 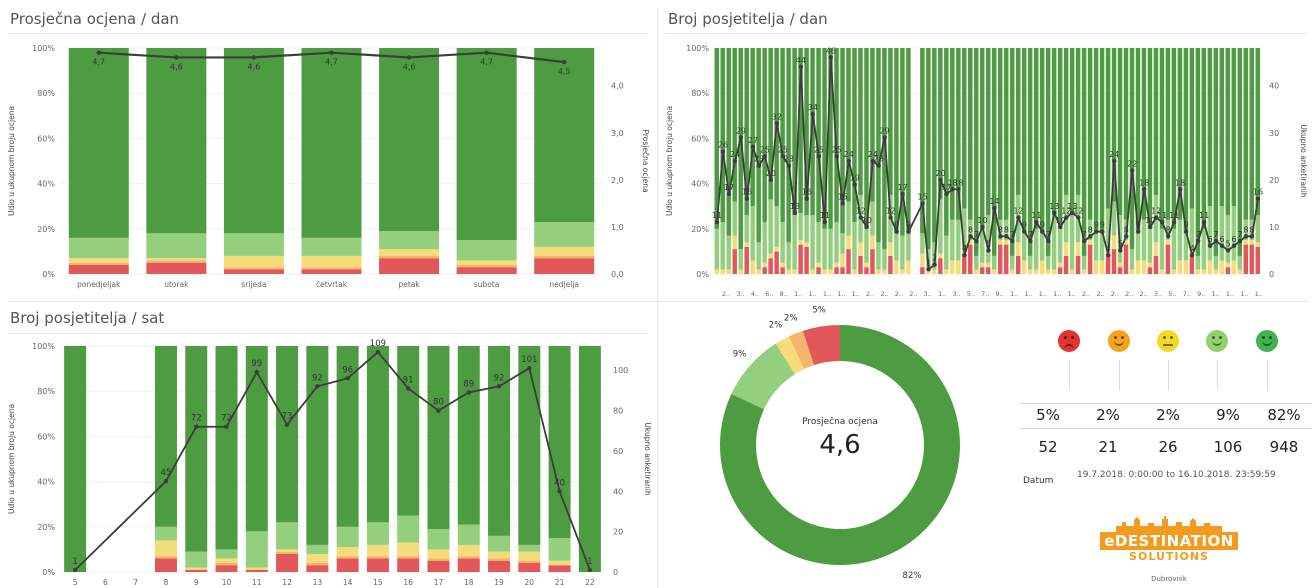 I want to click on date-filter-label: Datum, so click(x=1038, y=481).